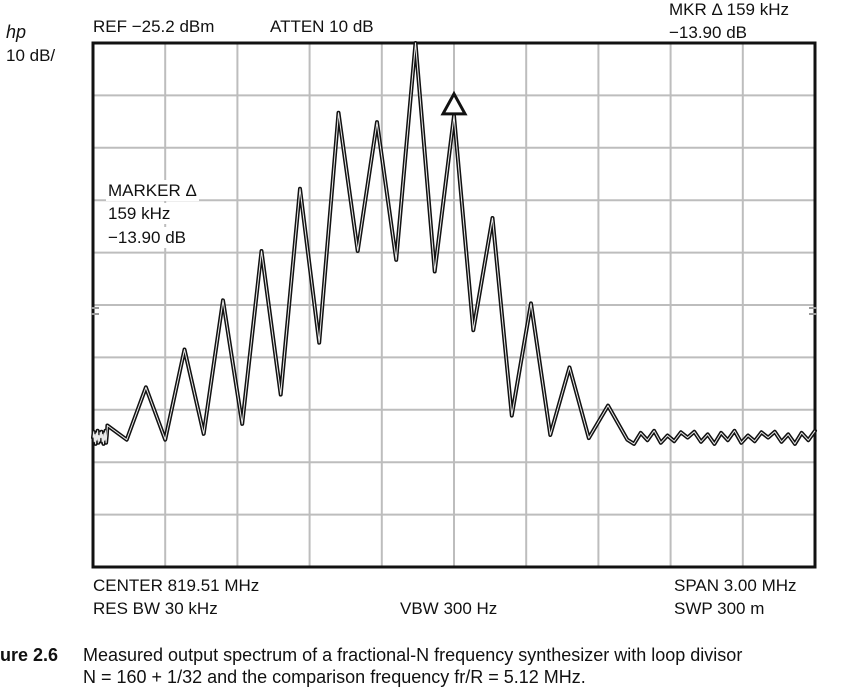 The height and width of the screenshot is (690, 865). What do you see at coordinates (735, 585) in the screenshot?
I see `span-readout: SPAN 3.00 MHz` at bounding box center [735, 585].